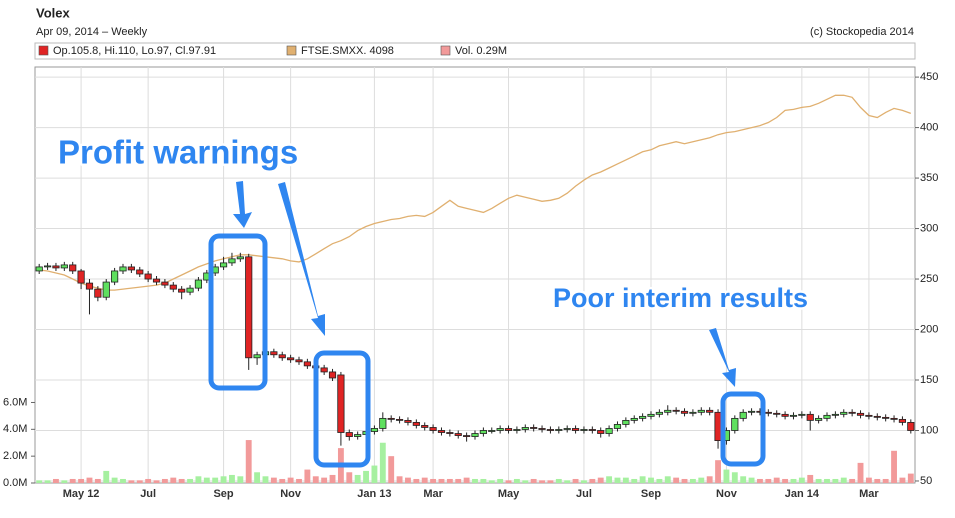 The height and width of the screenshot is (518, 955). Describe the element at coordinates (509, 494) in the screenshot. I see `x-tick-label: May` at that location.